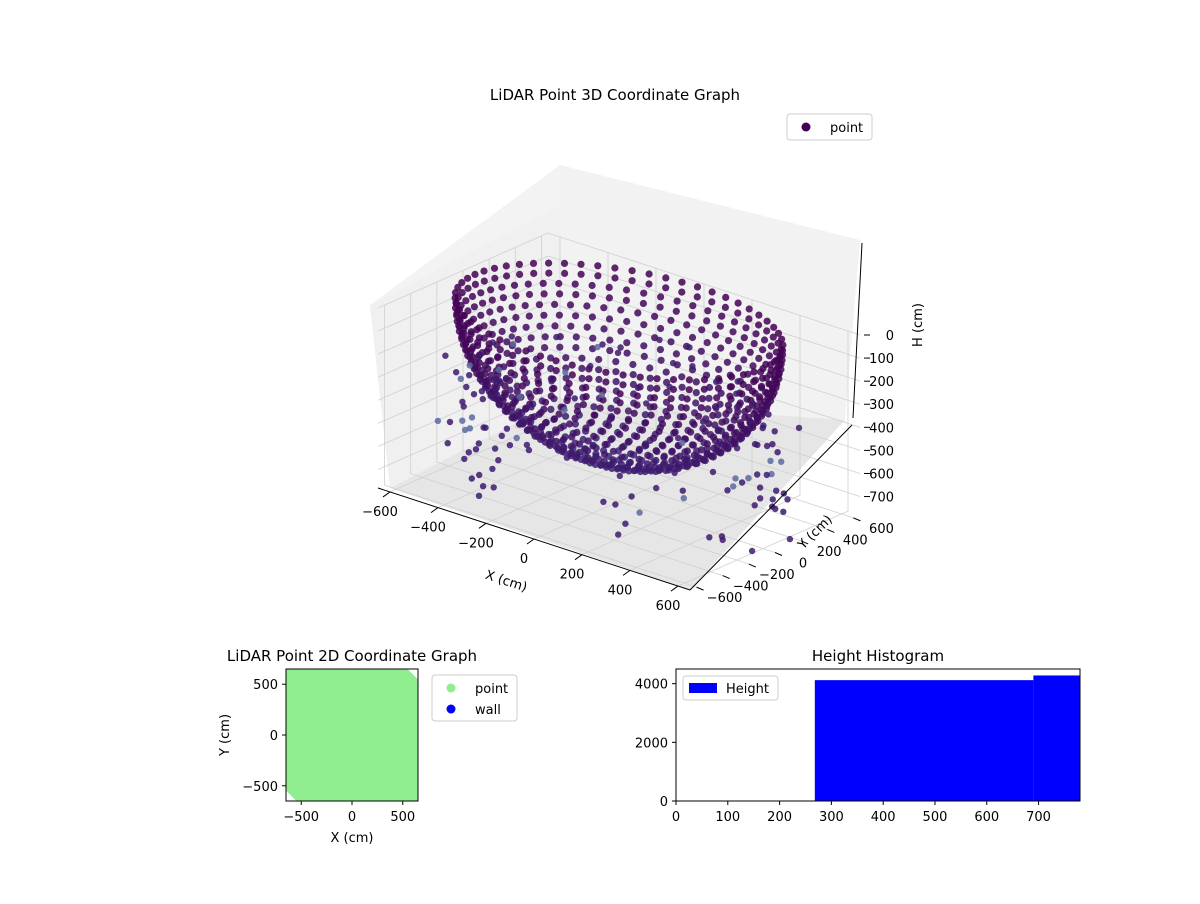  I want to click on z-tick-label-3d: 600, so click(881, 474).